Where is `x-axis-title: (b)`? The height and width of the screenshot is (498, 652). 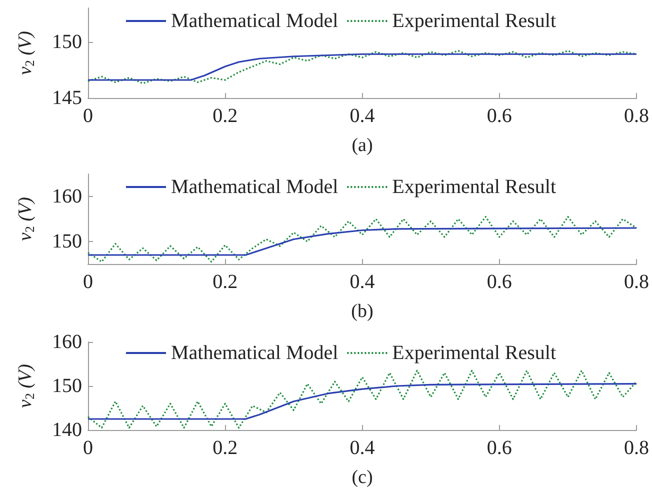 x-axis-title: (b) is located at coordinates (362, 311).